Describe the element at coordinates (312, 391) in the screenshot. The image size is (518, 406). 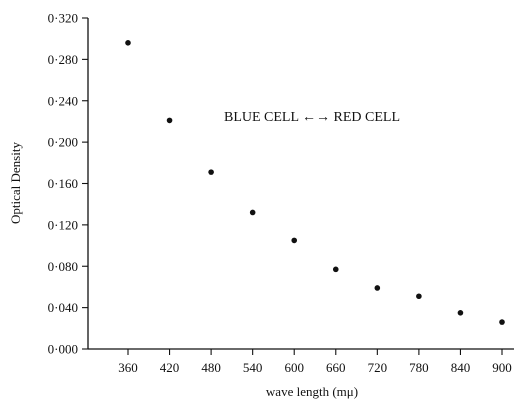
I see `x-axis-title: wave length (mμ)` at that location.